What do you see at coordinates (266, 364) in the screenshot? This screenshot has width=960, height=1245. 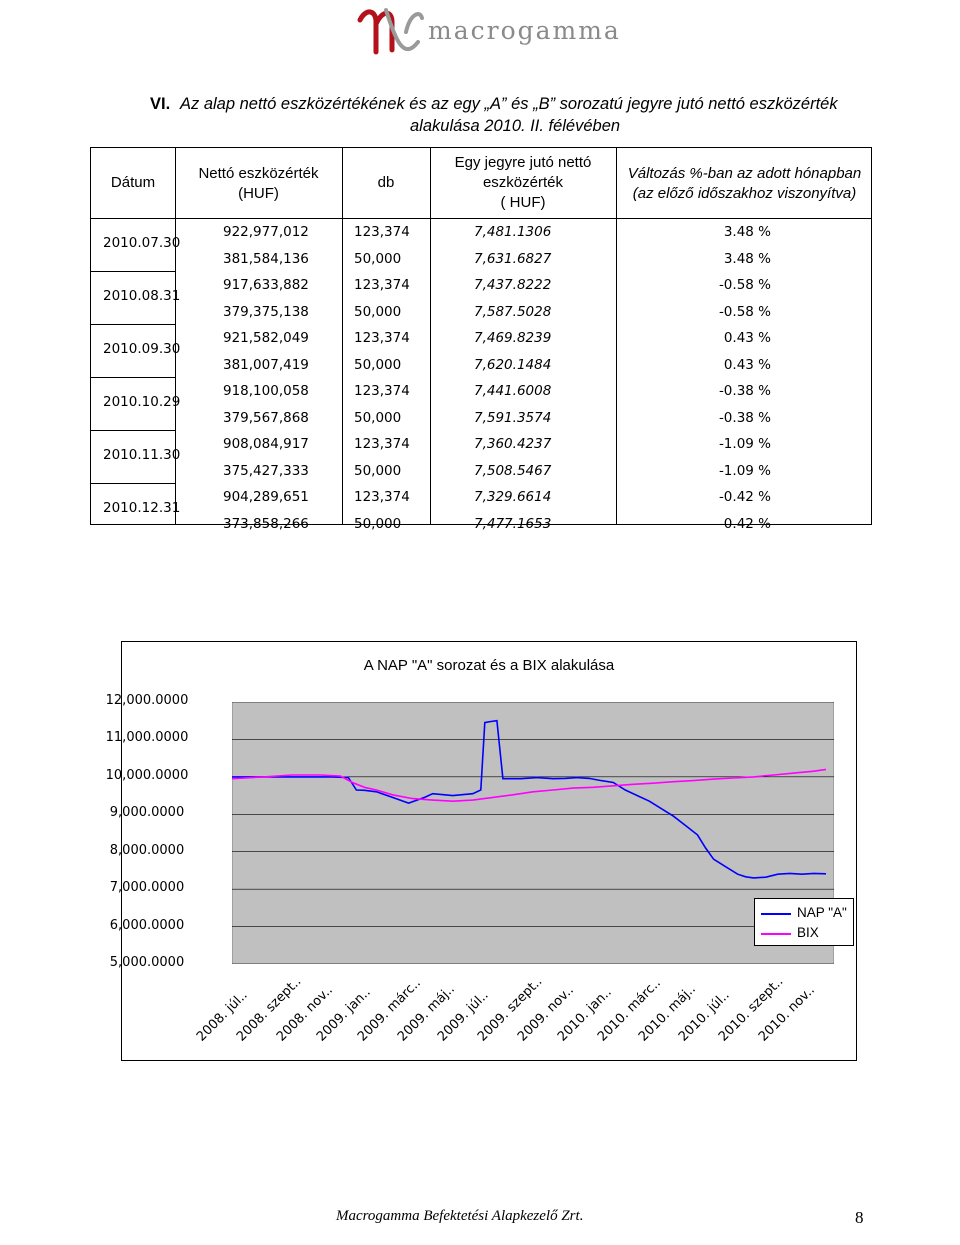 I see `cell-net: 381,007,419` at bounding box center [266, 364].